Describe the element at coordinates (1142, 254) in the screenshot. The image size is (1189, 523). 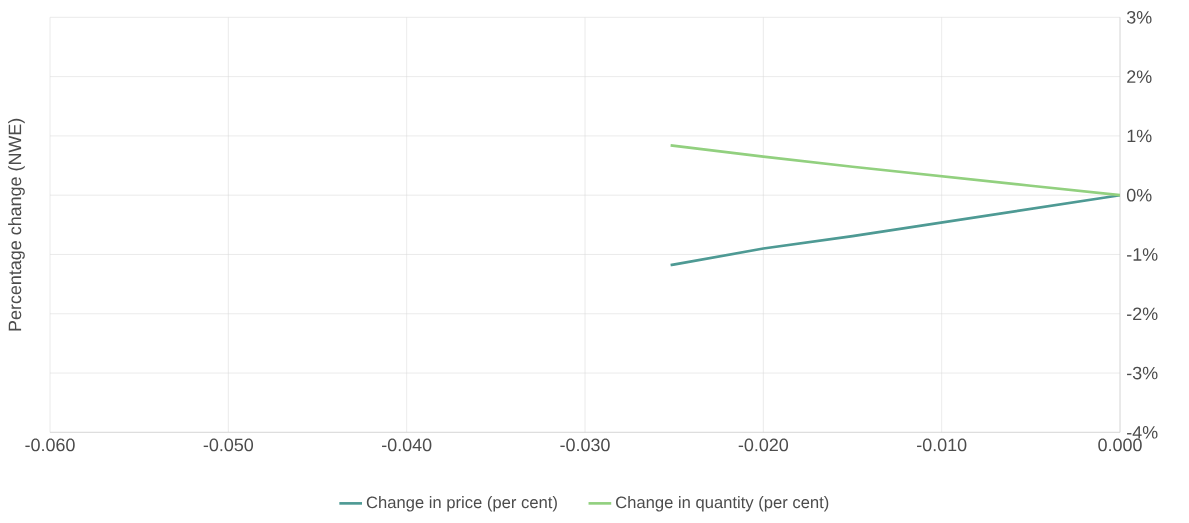
I see `y-tick-label: -1%` at that location.